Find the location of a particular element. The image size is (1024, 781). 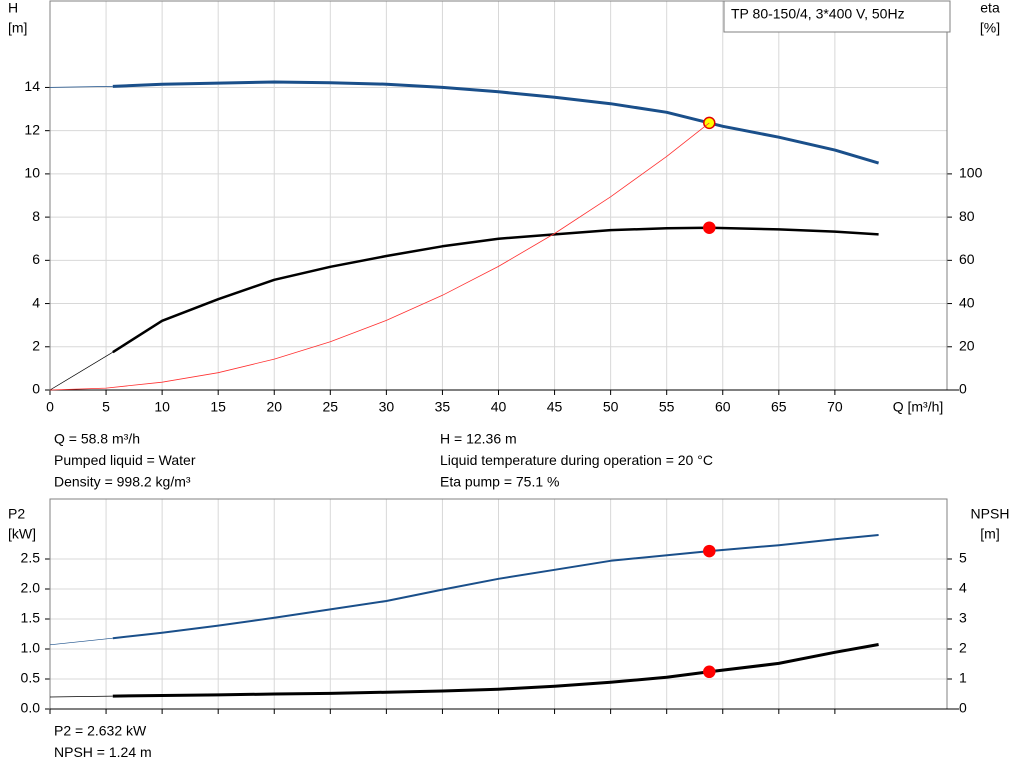

y2-axis-label: [%] is located at coordinates (990, 28).